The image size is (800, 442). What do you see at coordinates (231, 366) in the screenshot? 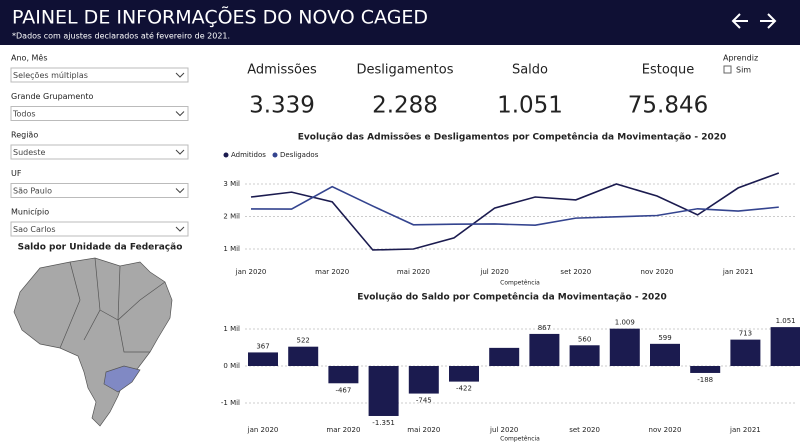
I see `y-tick-label: 0 Mil` at bounding box center [231, 366].